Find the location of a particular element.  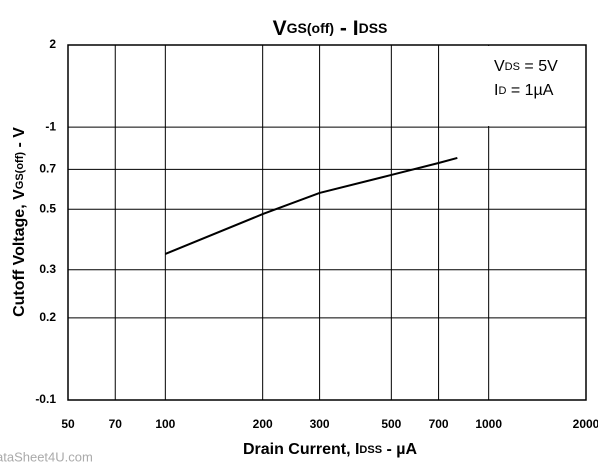

annotation: VDS = 5V is located at coordinates (526, 66).